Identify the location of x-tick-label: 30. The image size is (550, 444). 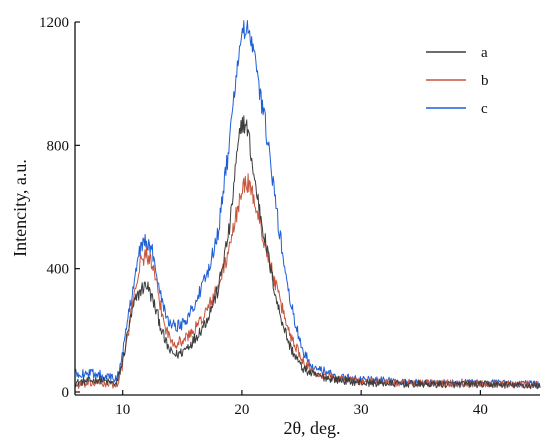
(361, 410).